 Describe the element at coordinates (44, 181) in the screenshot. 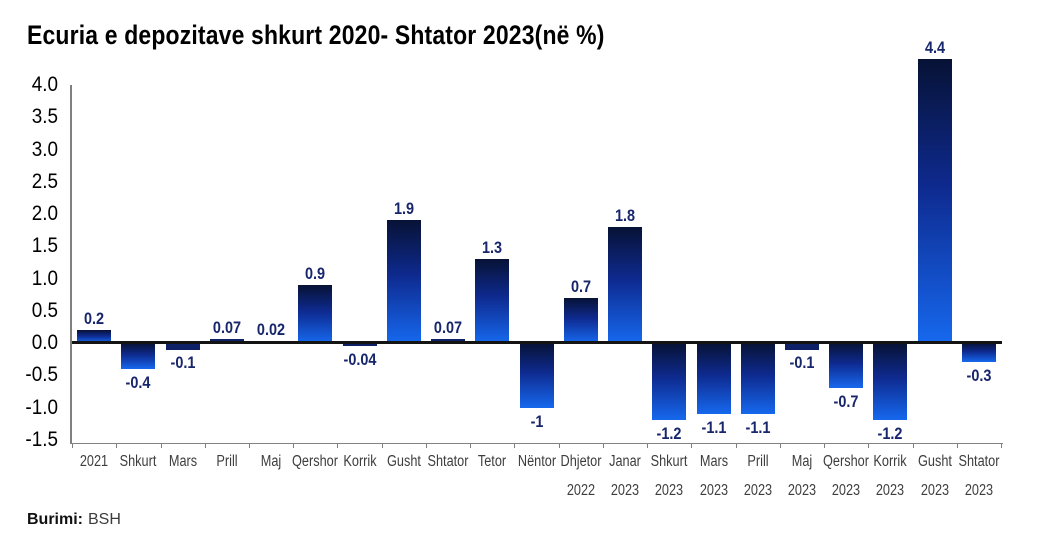

I see `y-tick-label: 2.5` at that location.